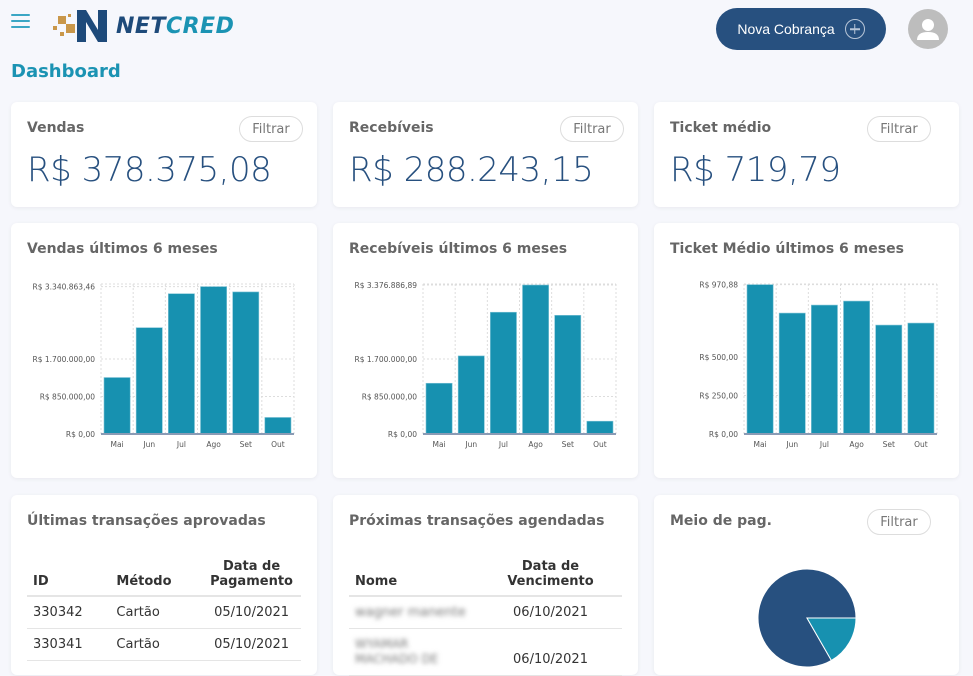 The width and height of the screenshot is (973, 676). I want to click on table-row: 330342 Cartão 05/10/2021, so click(164, 612).